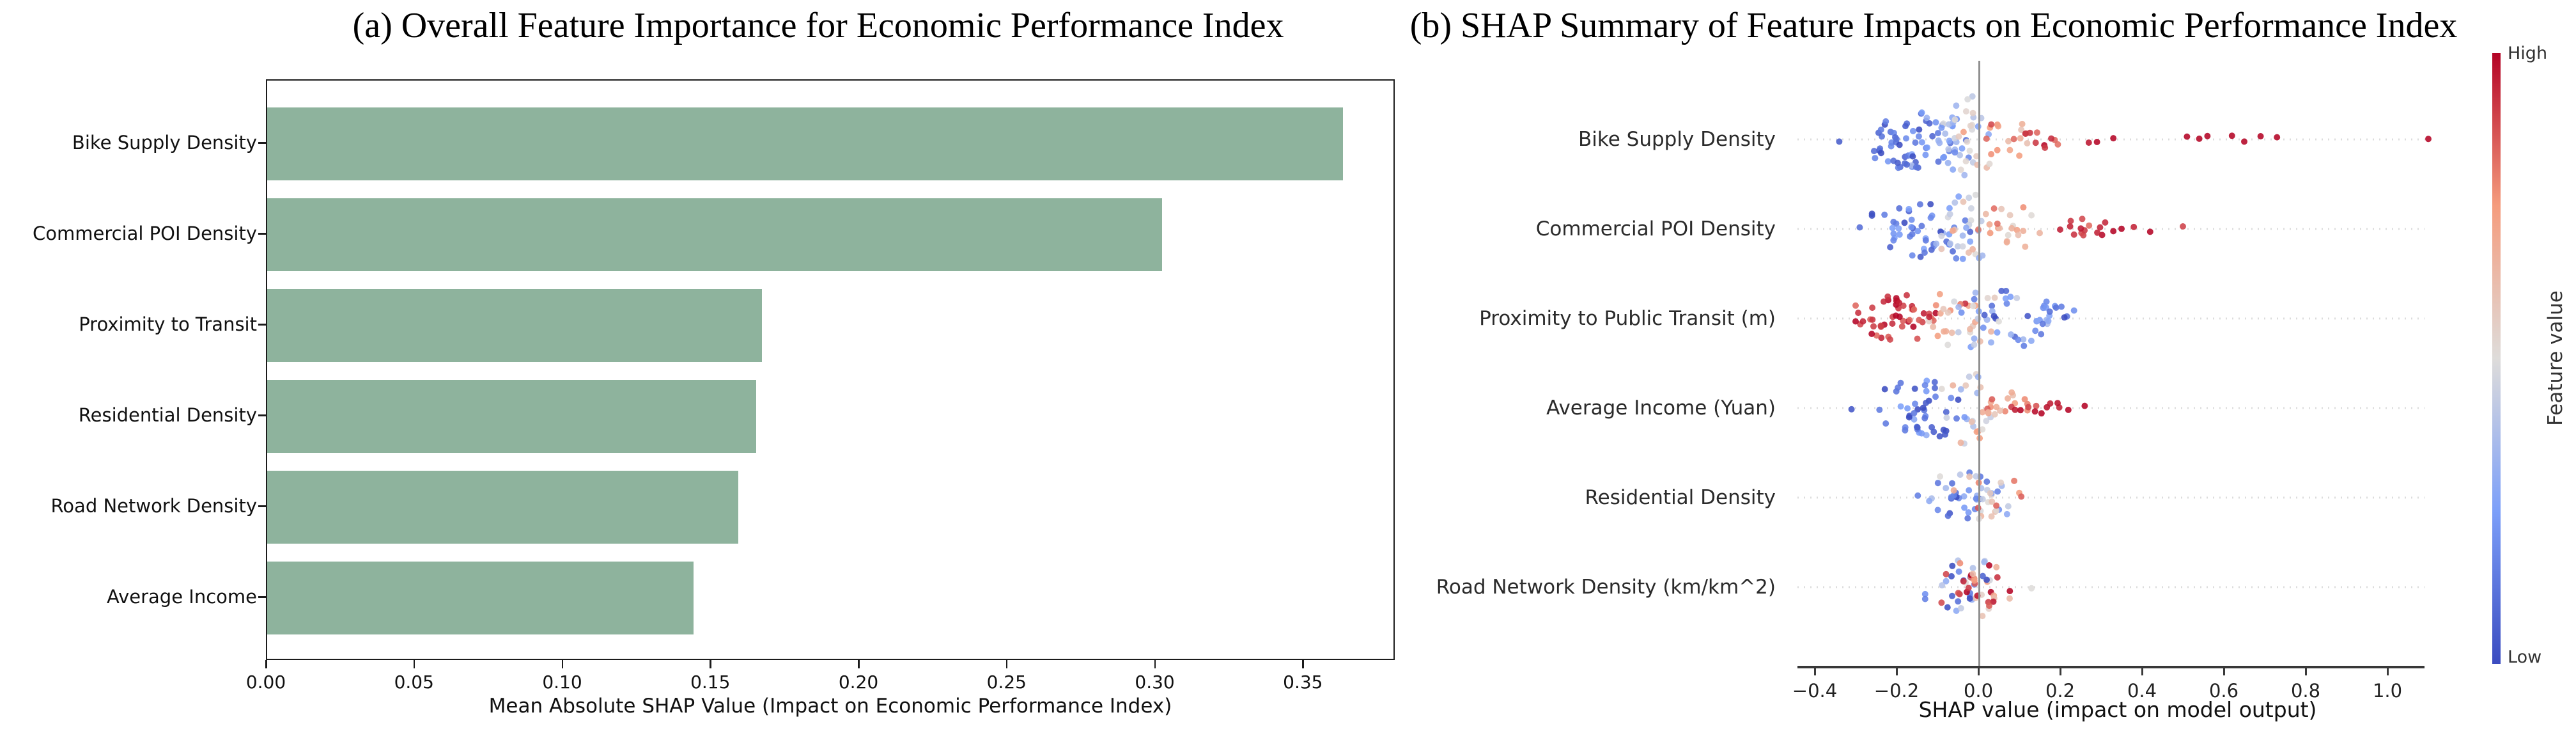  What do you see at coordinates (515, 325) in the screenshot?
I see `bar-proximity-to-transit` at bounding box center [515, 325].